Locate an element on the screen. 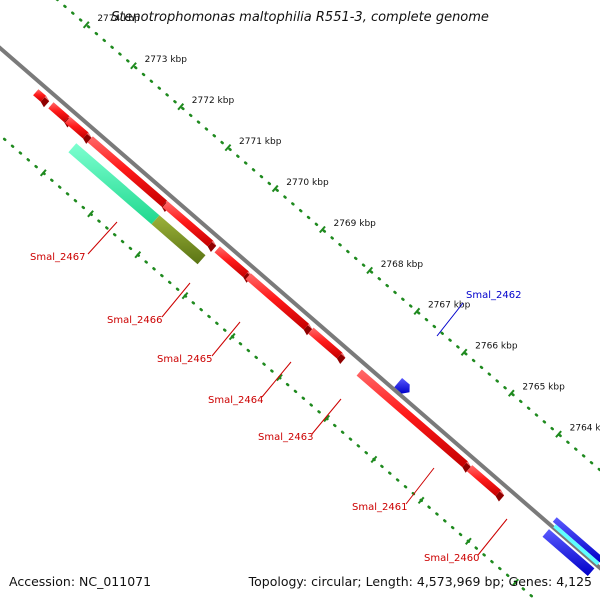 This screenshot has width=600, height=600. gene-label: Smal_2466 is located at coordinates (134, 320).